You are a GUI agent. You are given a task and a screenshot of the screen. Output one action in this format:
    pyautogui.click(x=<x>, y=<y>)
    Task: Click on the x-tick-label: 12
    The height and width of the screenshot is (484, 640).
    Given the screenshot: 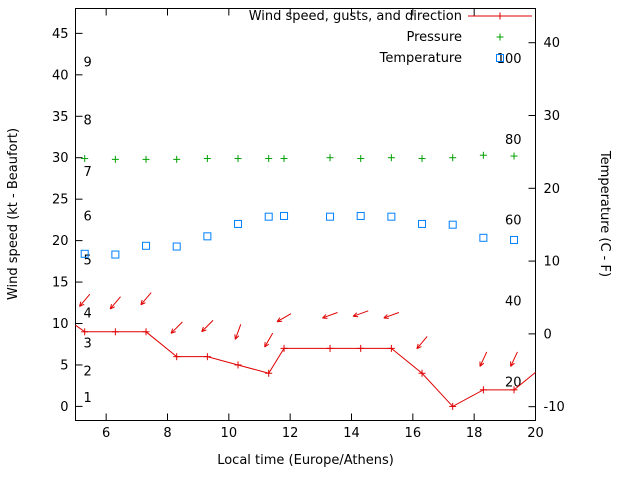 What is the action you would take?
    pyautogui.click(x=290, y=433)
    